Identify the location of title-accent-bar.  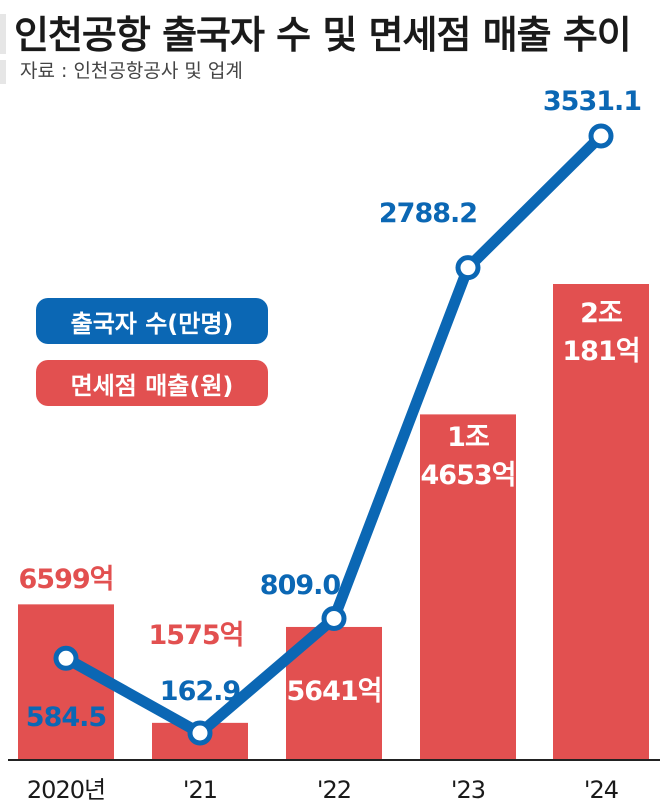
(3, 34).